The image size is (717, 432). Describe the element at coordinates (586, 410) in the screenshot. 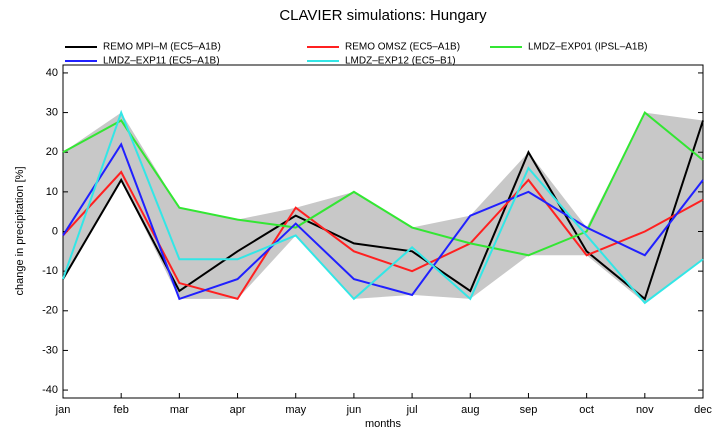

I see `x-tick-label: oct` at that location.